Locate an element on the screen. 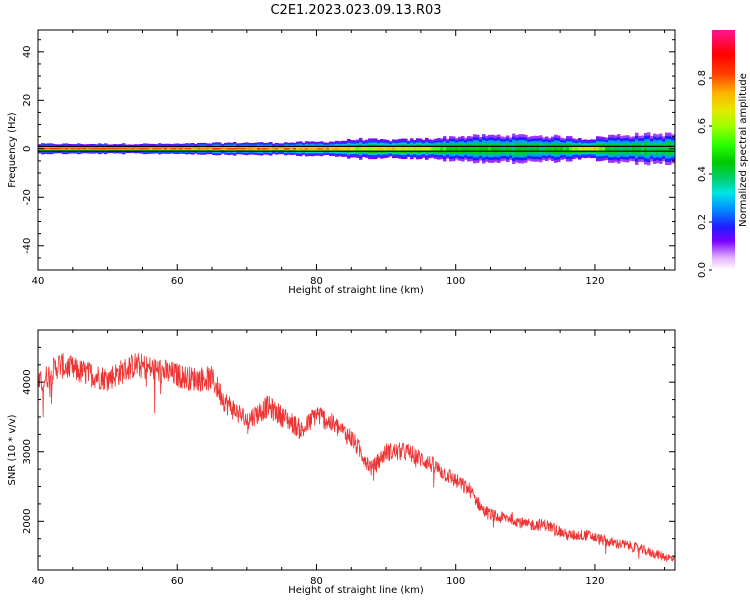 The width and height of the screenshot is (750, 600). spectrogram-x-tick-label: 120 is located at coordinates (594, 281).